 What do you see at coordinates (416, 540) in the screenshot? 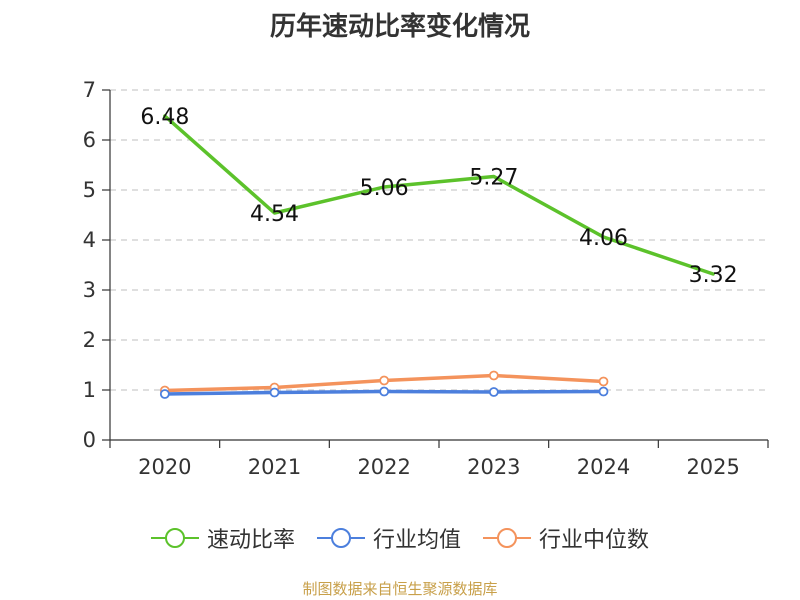
I see `legend-label-industry-mean: 行业均值` at bounding box center [416, 540].